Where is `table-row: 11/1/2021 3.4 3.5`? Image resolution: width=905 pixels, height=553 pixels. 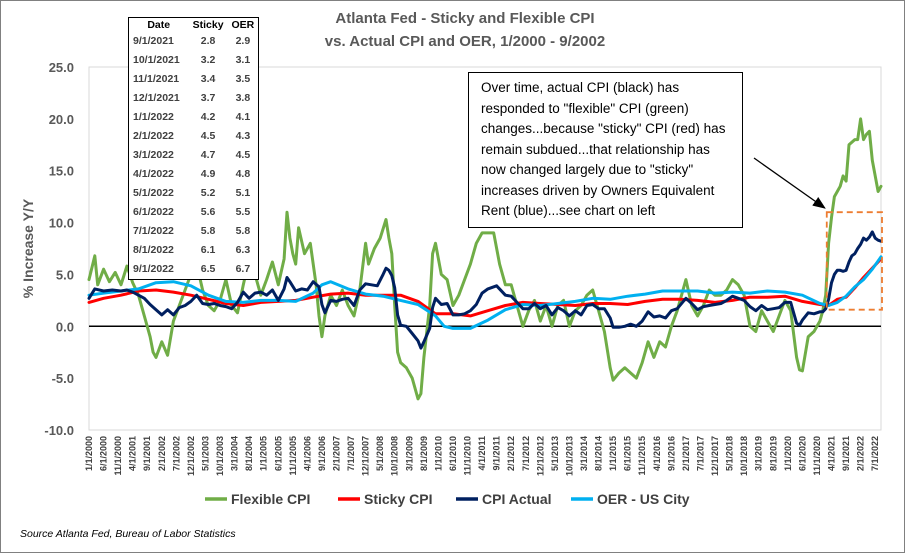 table-row: 11/1/2021 3.4 3.5 is located at coordinates (194, 79).